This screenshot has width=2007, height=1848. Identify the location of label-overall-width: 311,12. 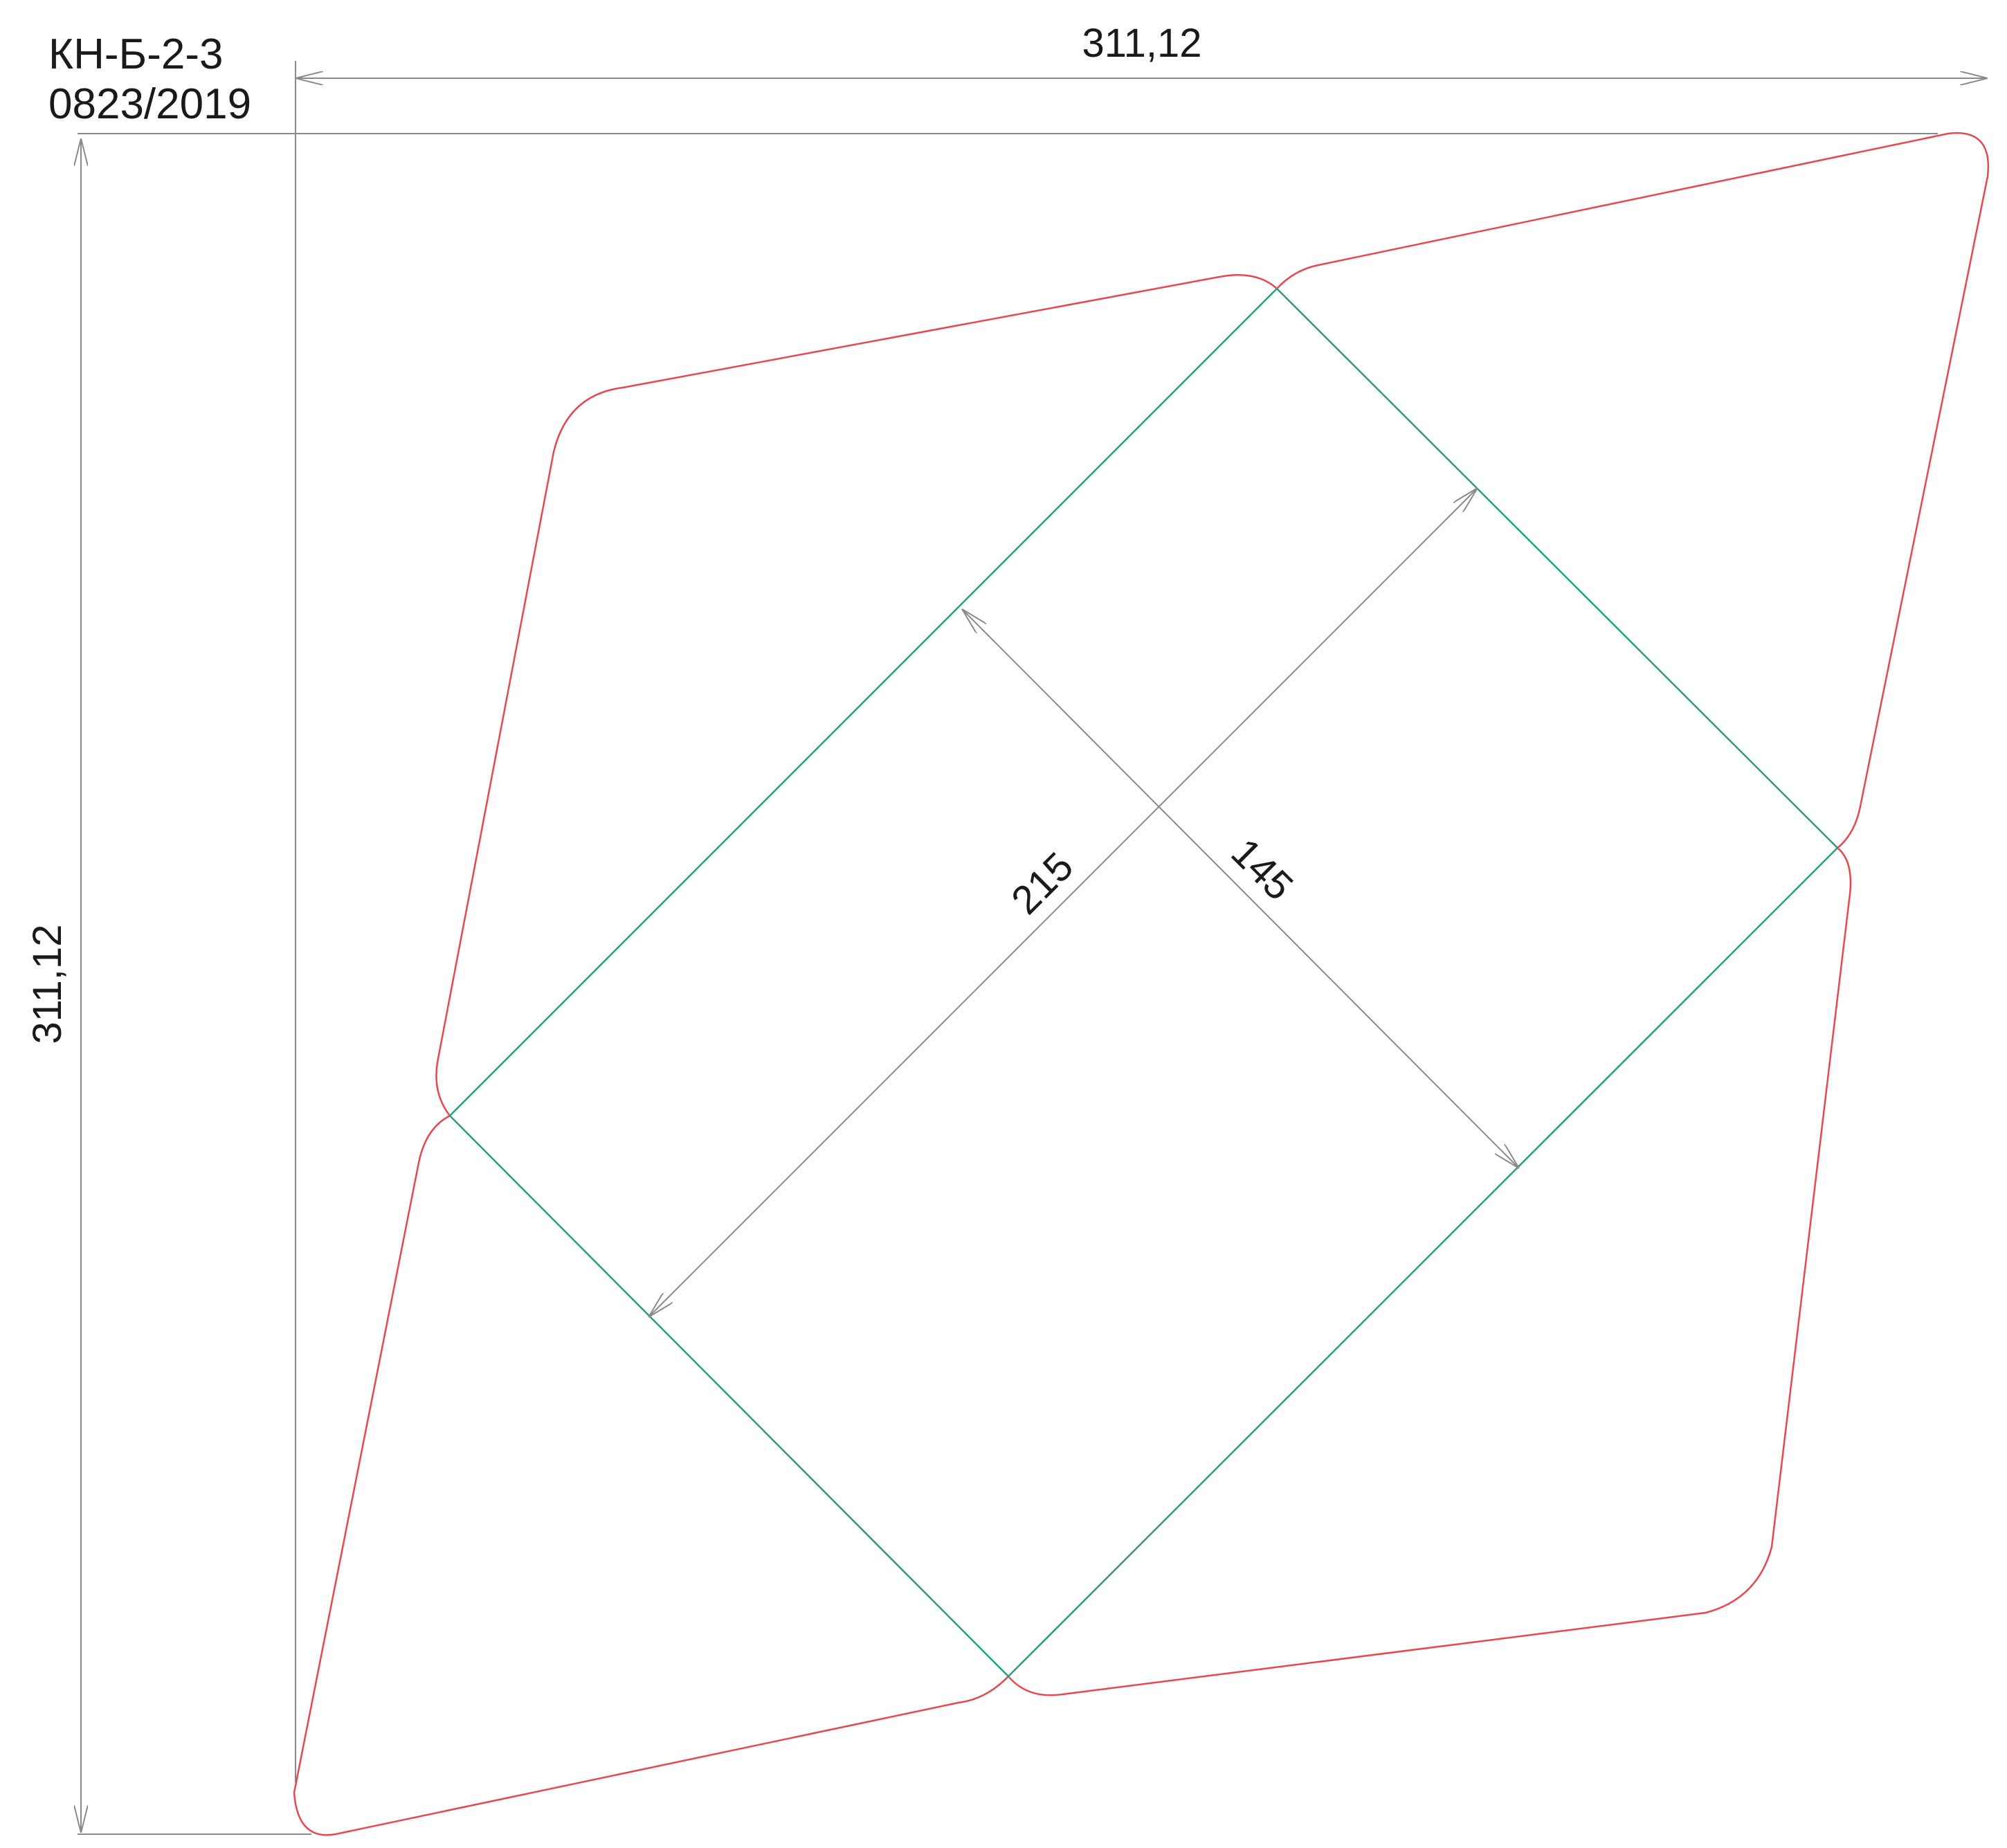
(1141, 43).